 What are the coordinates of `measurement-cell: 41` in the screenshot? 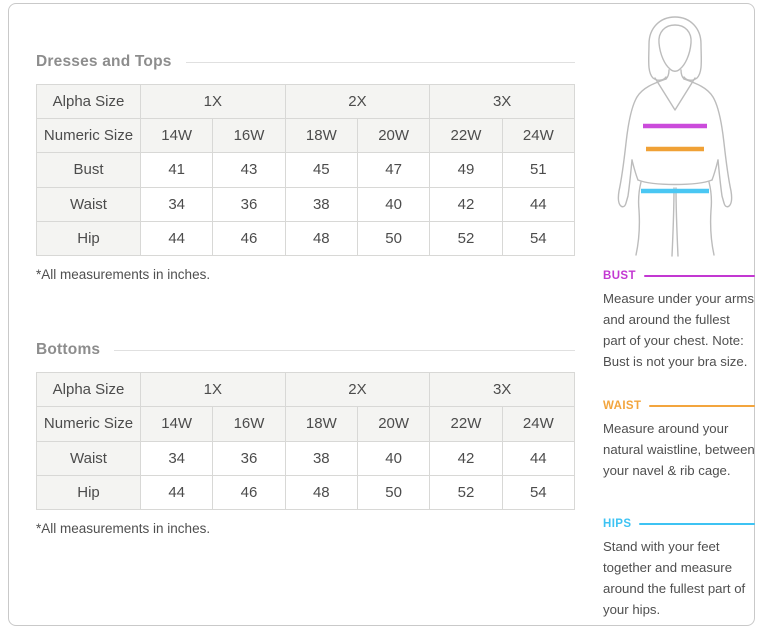 It's located at (176, 170).